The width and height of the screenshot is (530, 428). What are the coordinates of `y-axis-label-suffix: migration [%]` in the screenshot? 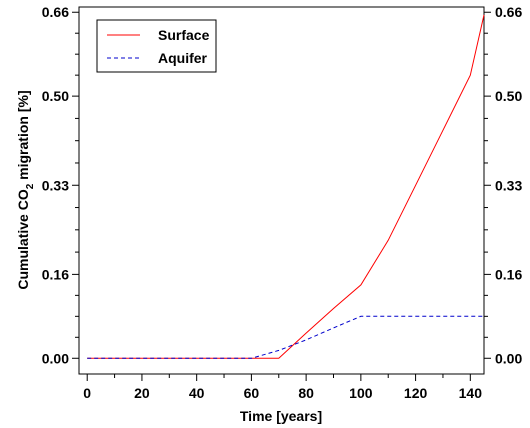 It's located at (23, 136).